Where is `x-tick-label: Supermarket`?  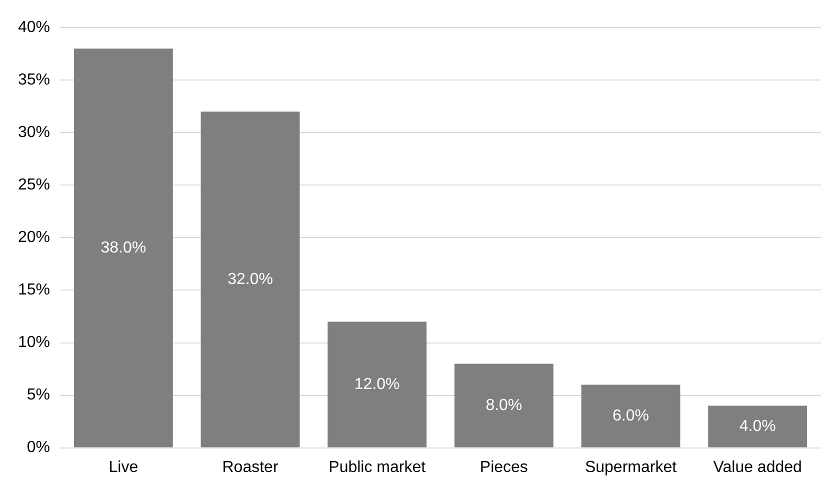
x-tick-label: Supermarket is located at coordinates (631, 467).